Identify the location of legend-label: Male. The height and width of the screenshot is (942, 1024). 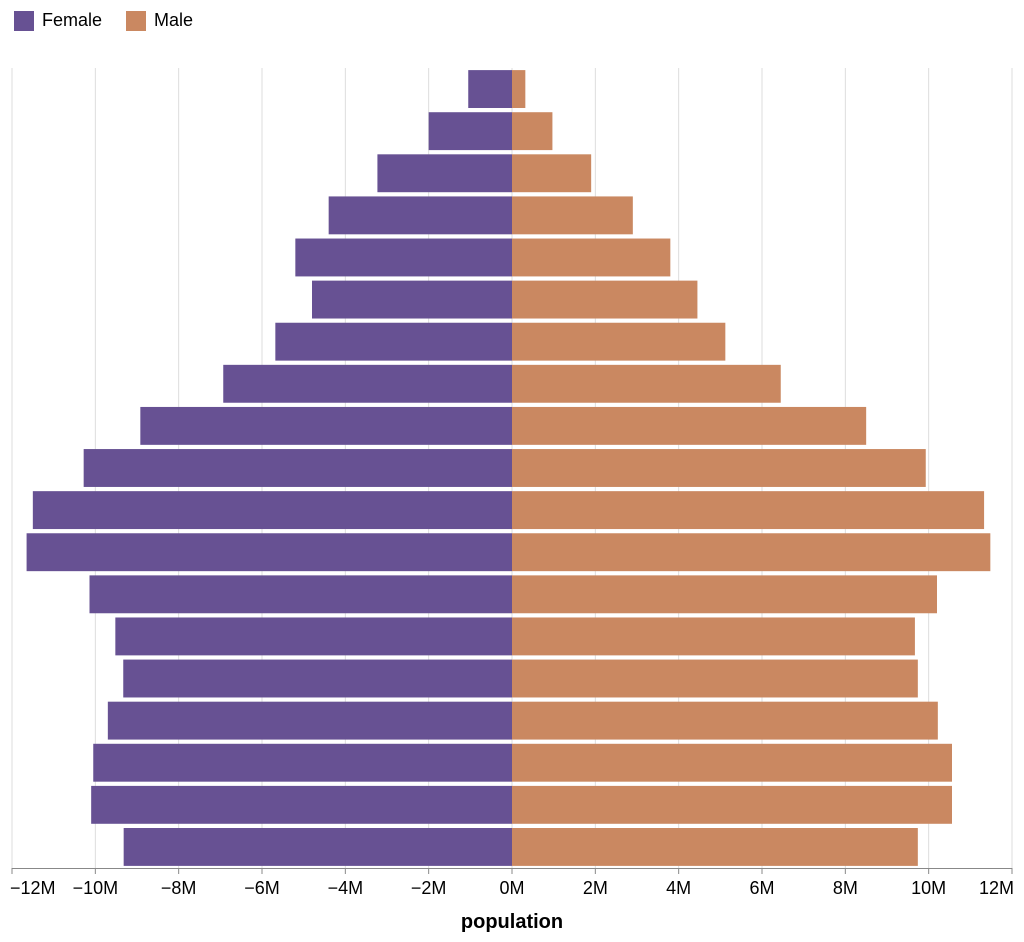
(174, 20).